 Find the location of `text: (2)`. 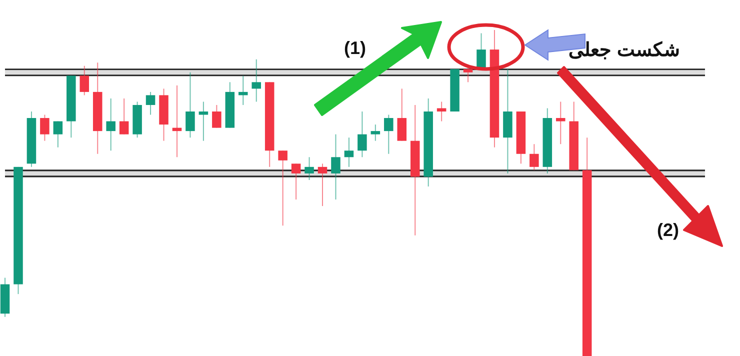

text: (2) is located at coordinates (668, 230).